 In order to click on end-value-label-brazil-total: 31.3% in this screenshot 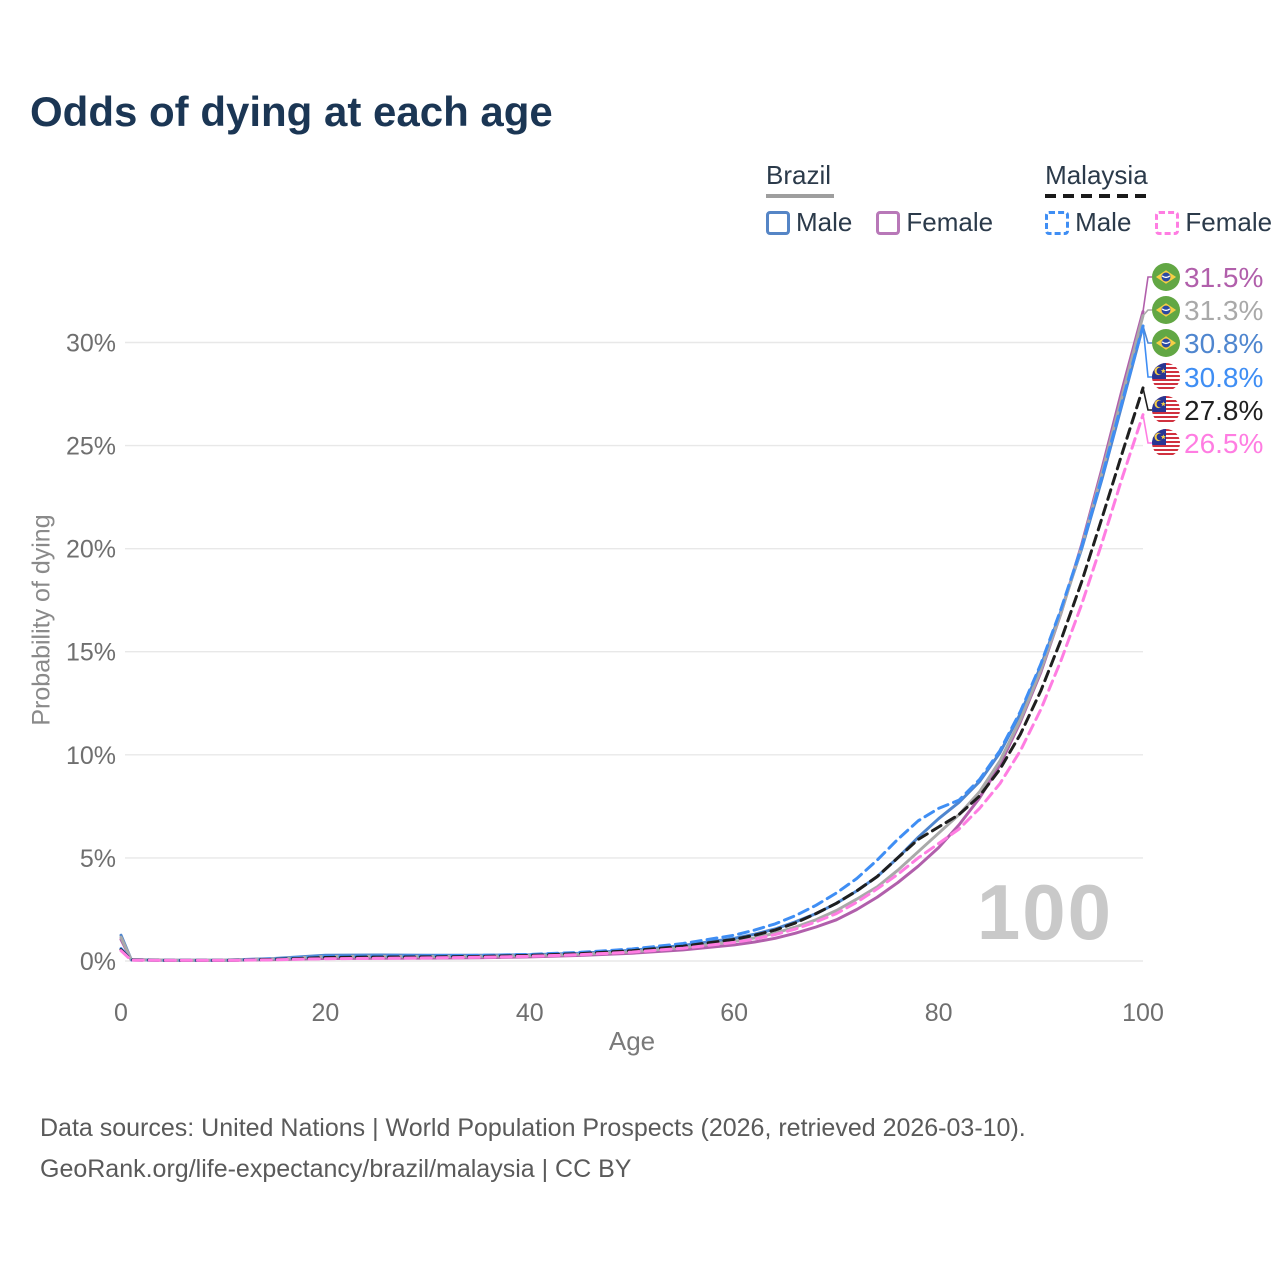, I will do `click(1223, 310)`.